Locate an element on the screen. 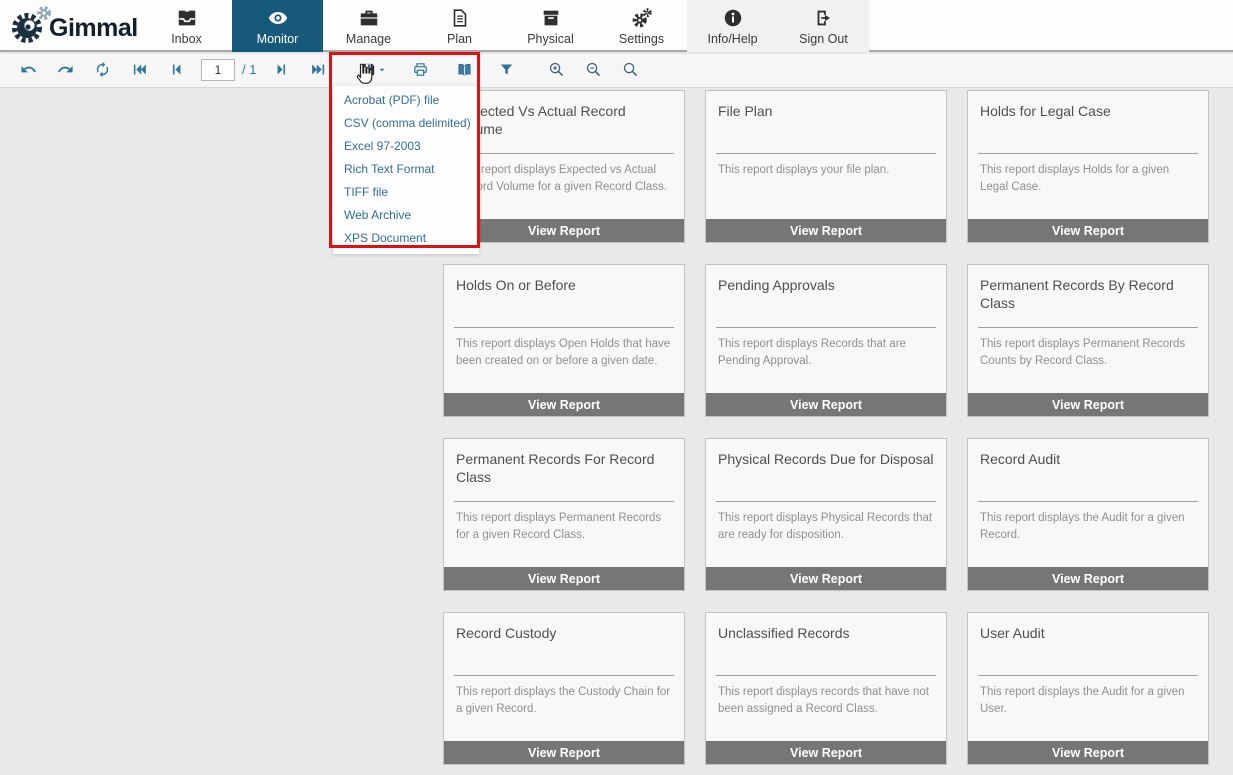  export-button is located at coordinates (373, 70).